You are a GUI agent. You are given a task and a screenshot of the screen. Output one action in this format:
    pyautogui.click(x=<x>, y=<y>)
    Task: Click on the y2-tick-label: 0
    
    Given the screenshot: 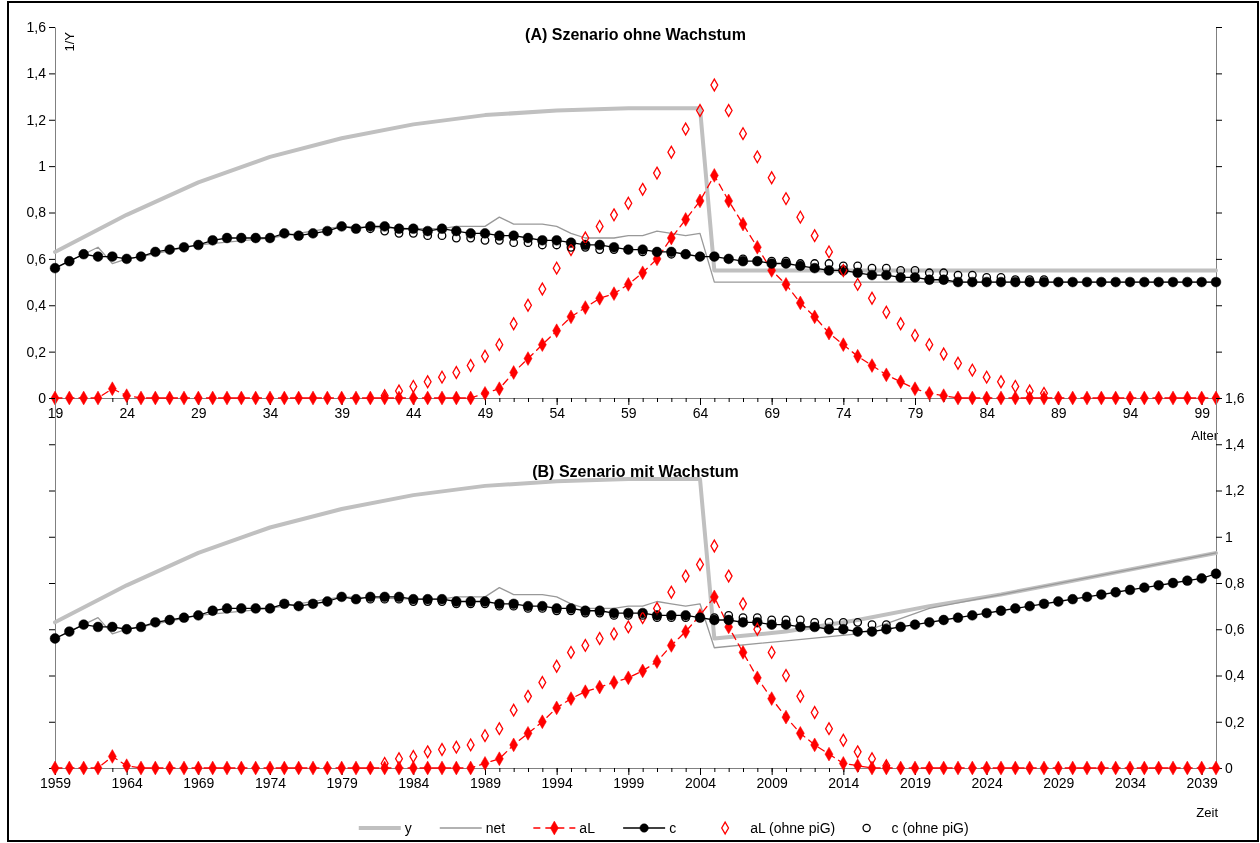 What is the action you would take?
    pyautogui.click(x=1229, y=767)
    